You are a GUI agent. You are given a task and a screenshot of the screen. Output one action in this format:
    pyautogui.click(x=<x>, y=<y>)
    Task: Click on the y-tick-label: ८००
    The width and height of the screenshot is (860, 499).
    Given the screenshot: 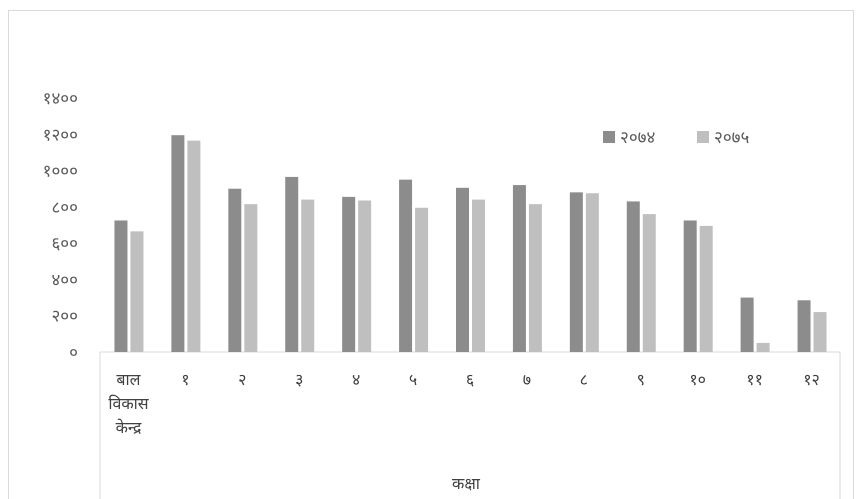 What is the action you would take?
    pyautogui.click(x=64, y=208)
    